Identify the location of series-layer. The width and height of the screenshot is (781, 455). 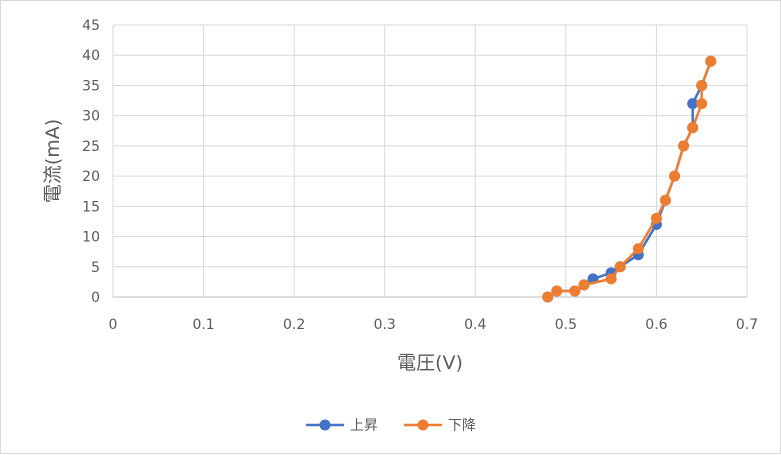
(629, 179).